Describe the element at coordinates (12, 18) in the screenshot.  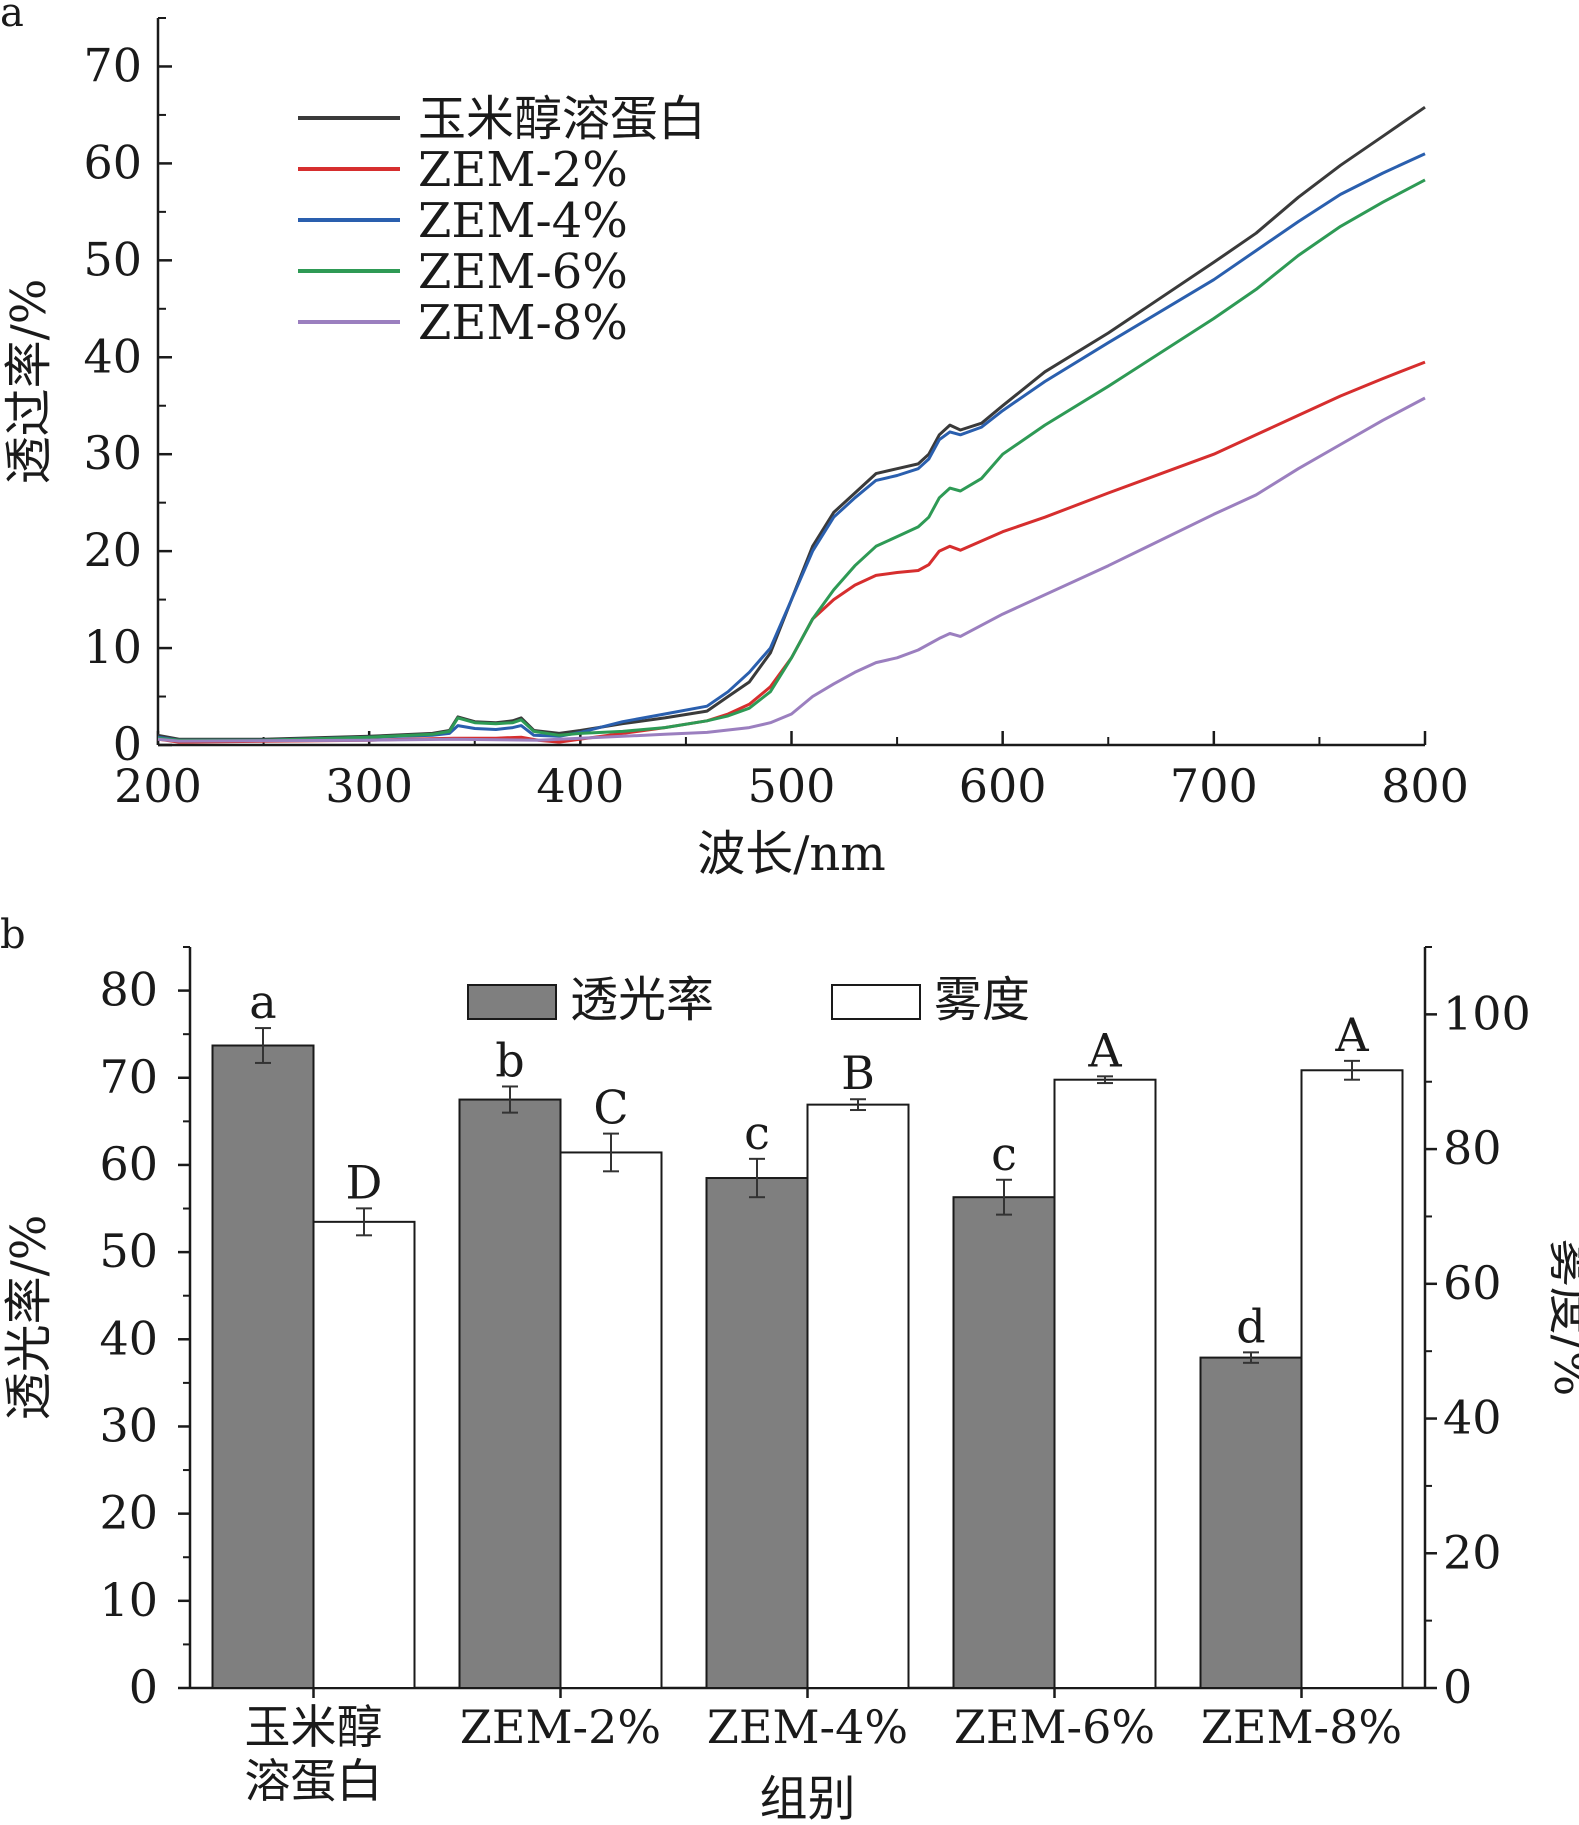
I see `panel-label-a: a` at that location.